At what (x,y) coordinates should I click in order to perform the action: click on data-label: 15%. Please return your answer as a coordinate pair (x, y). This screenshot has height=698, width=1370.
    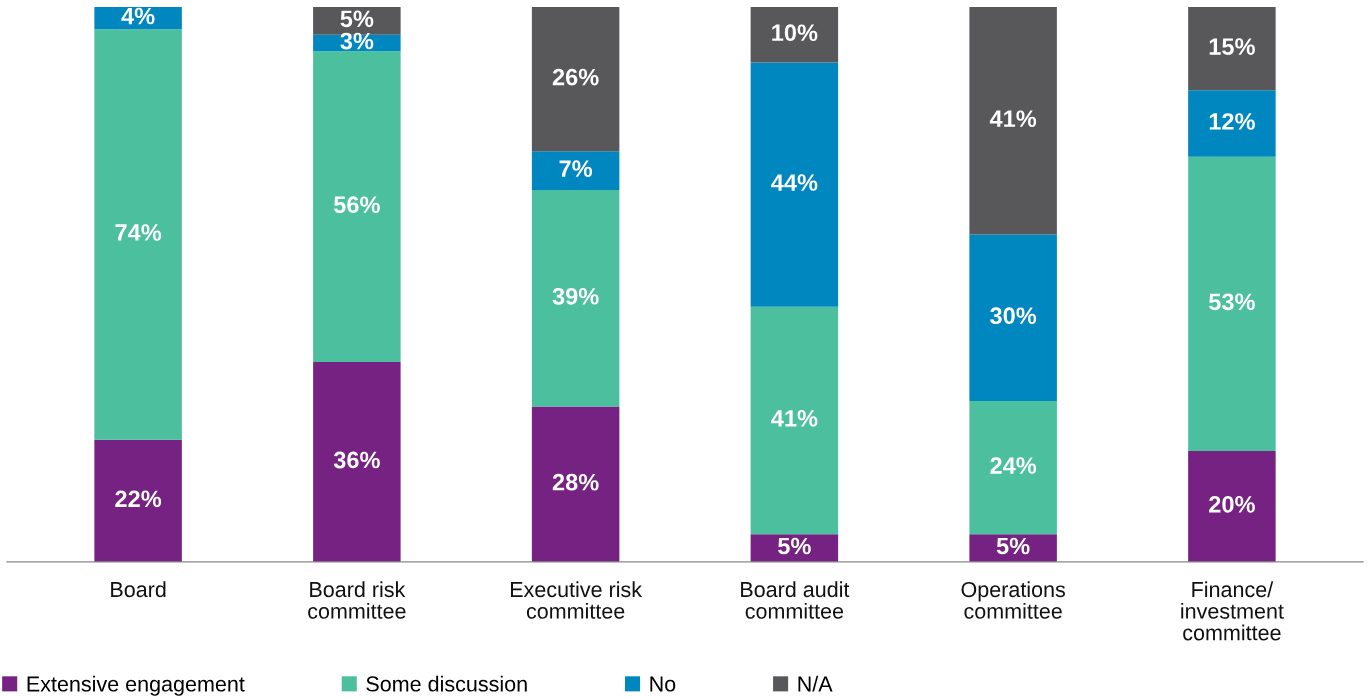
    Looking at the image, I should click on (1232, 46).